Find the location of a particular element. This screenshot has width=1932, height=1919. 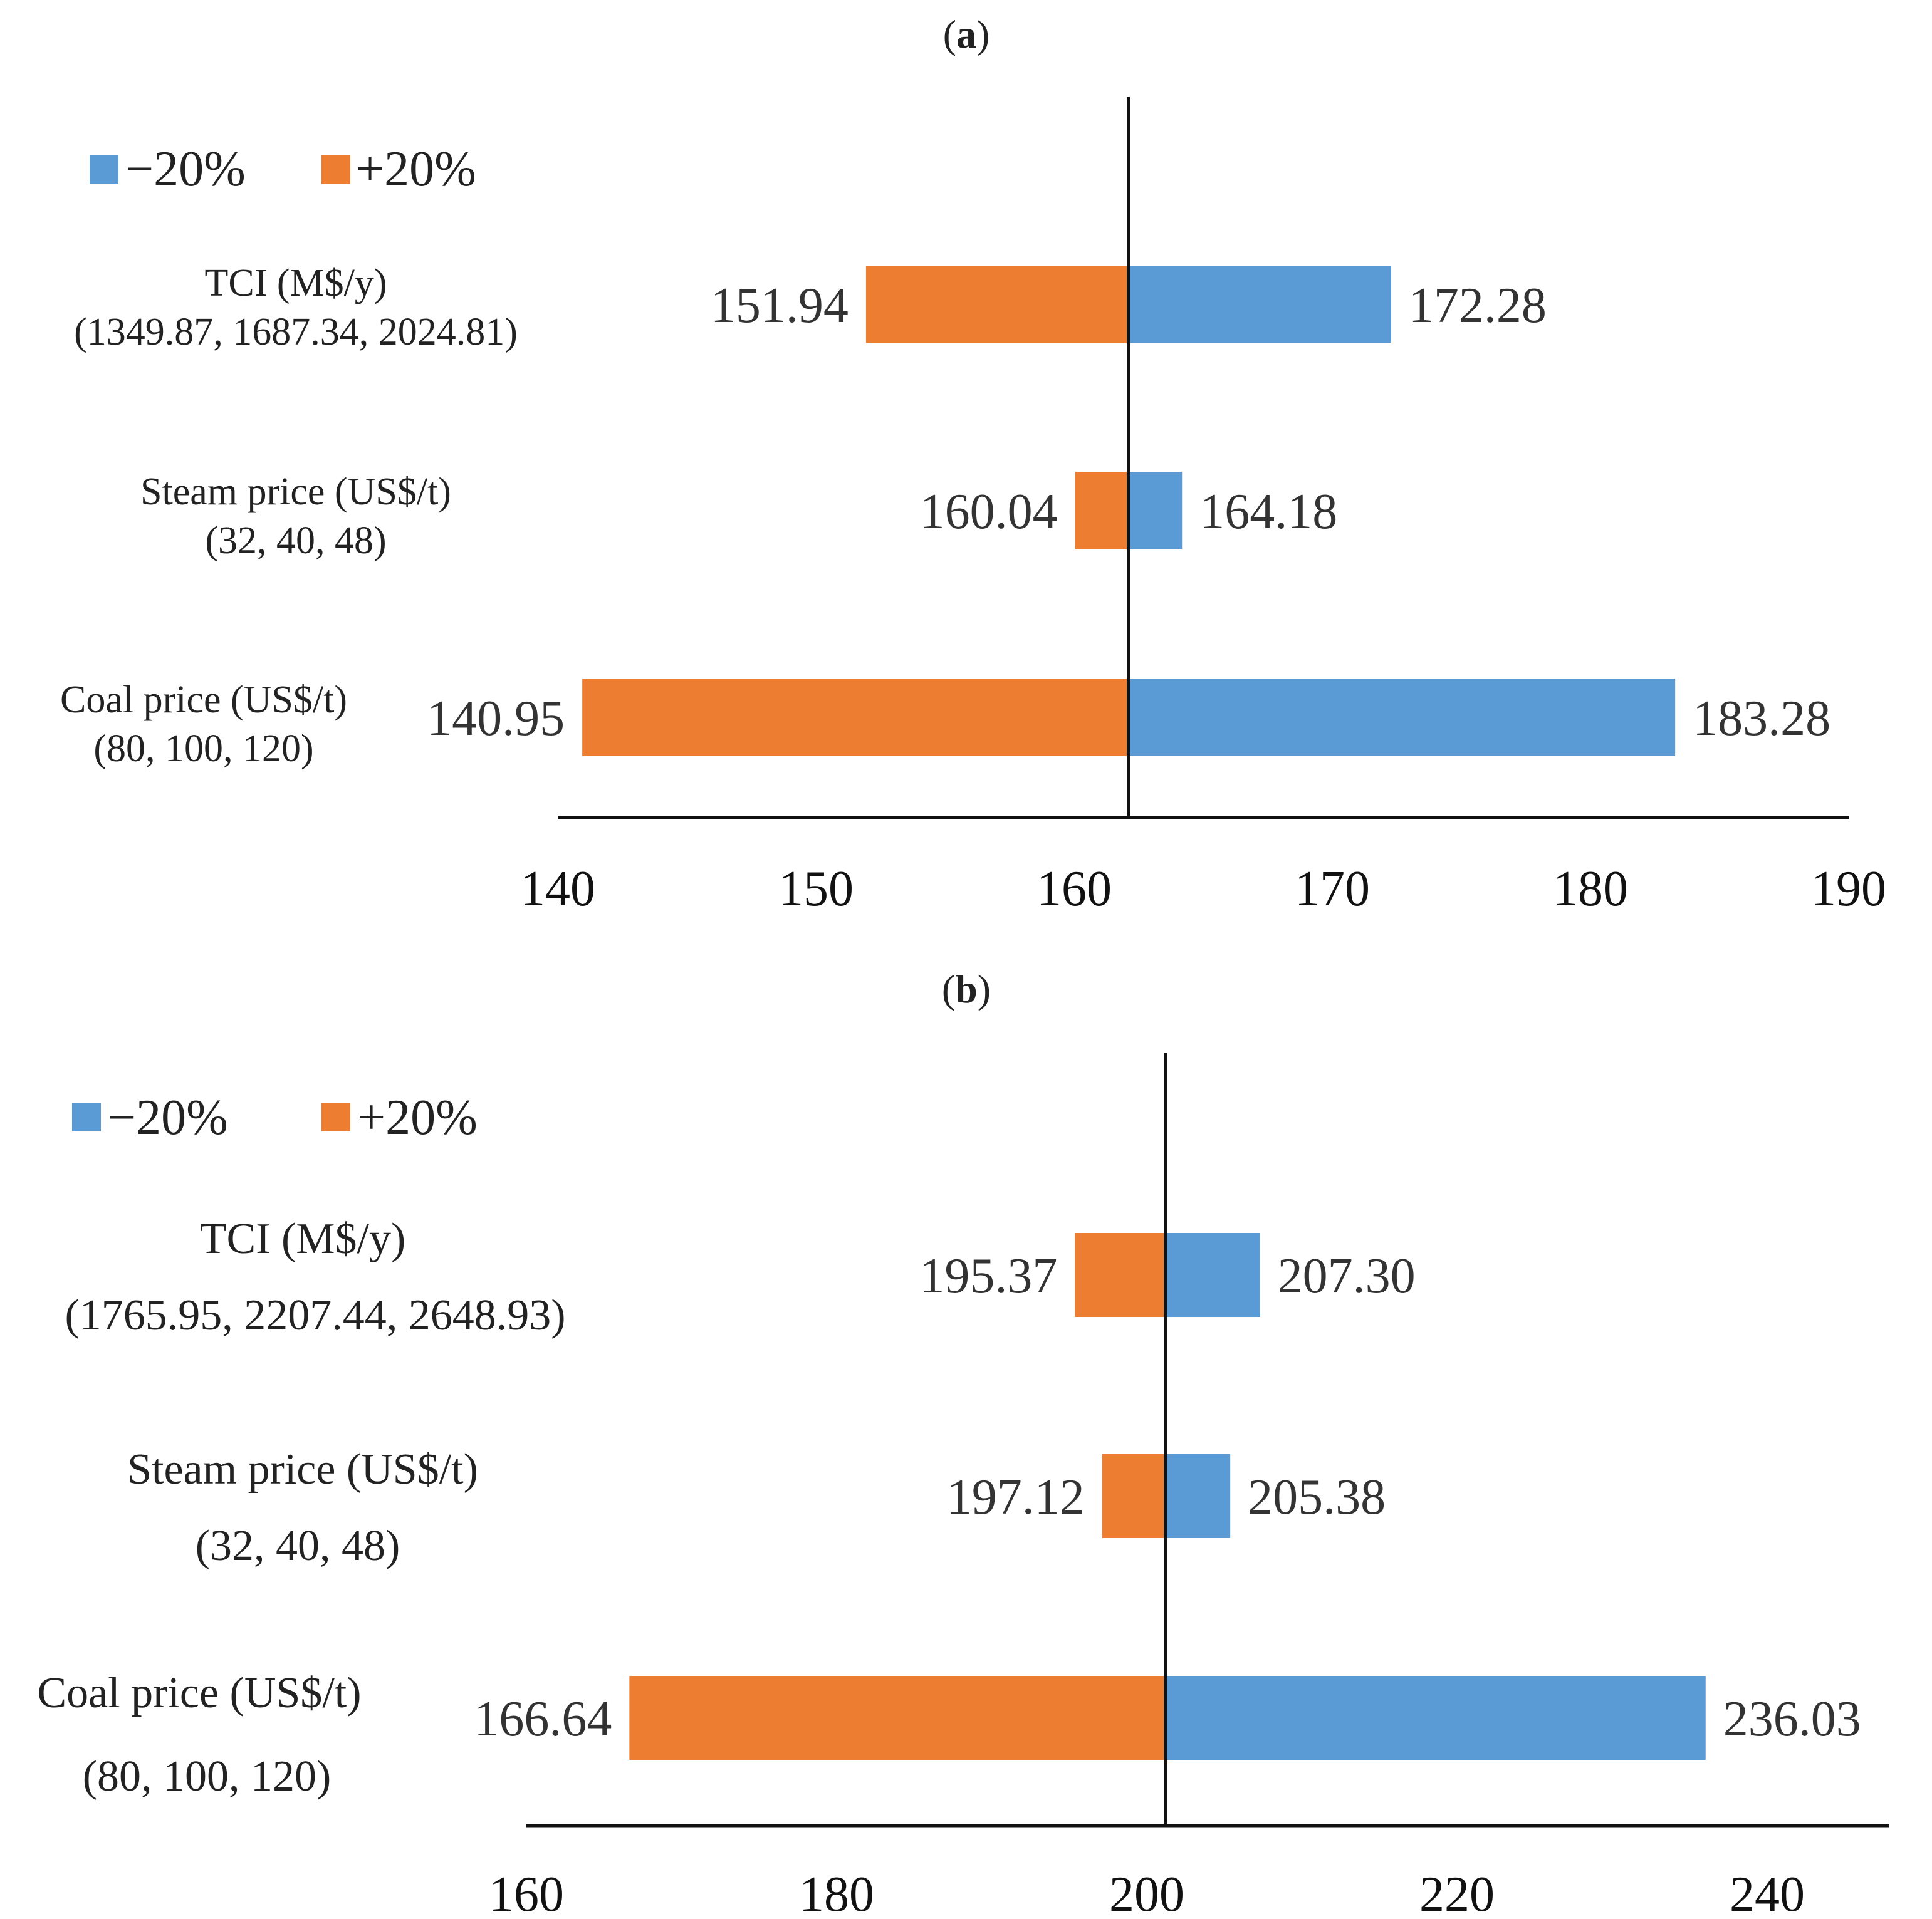

legend-a-minus-label: −20% is located at coordinates (185, 169).